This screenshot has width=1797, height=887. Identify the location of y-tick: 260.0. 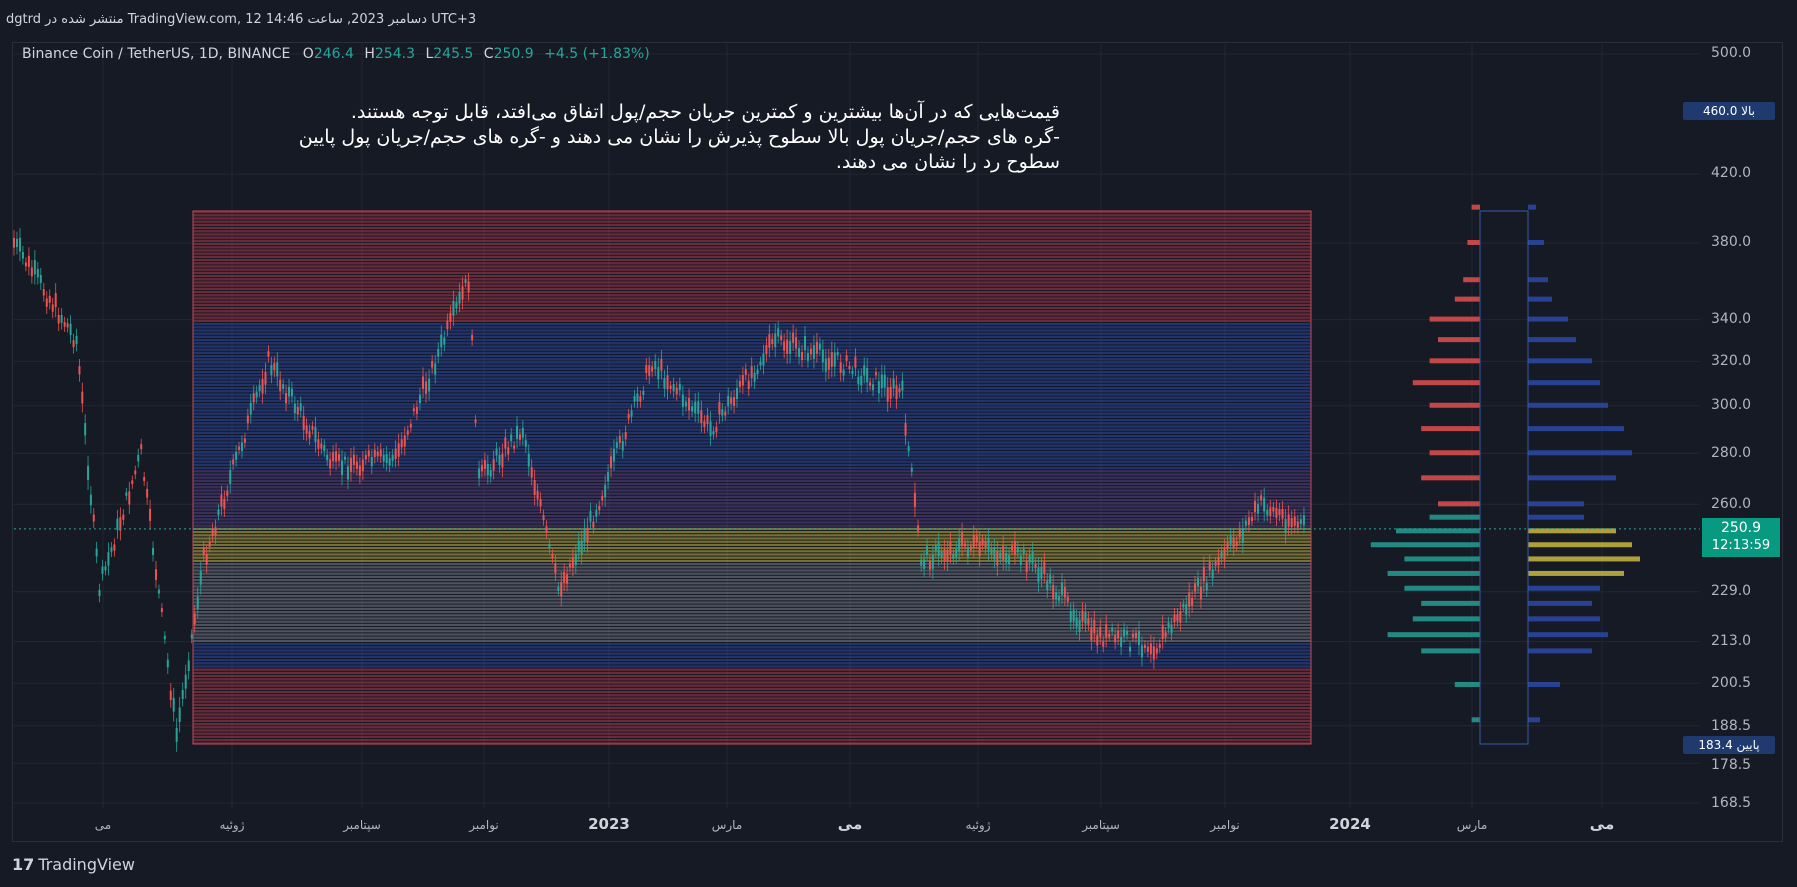
(1731, 504).